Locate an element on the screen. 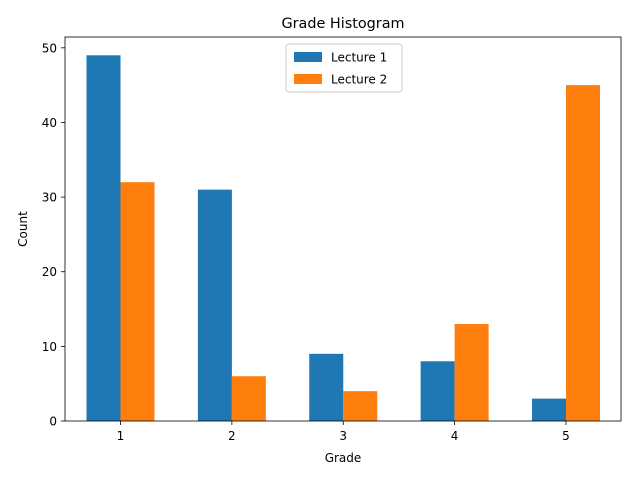 Image resolution: width=640 pixels, height=480 pixels. chart-title: Grade Histogram is located at coordinates (342, 24).